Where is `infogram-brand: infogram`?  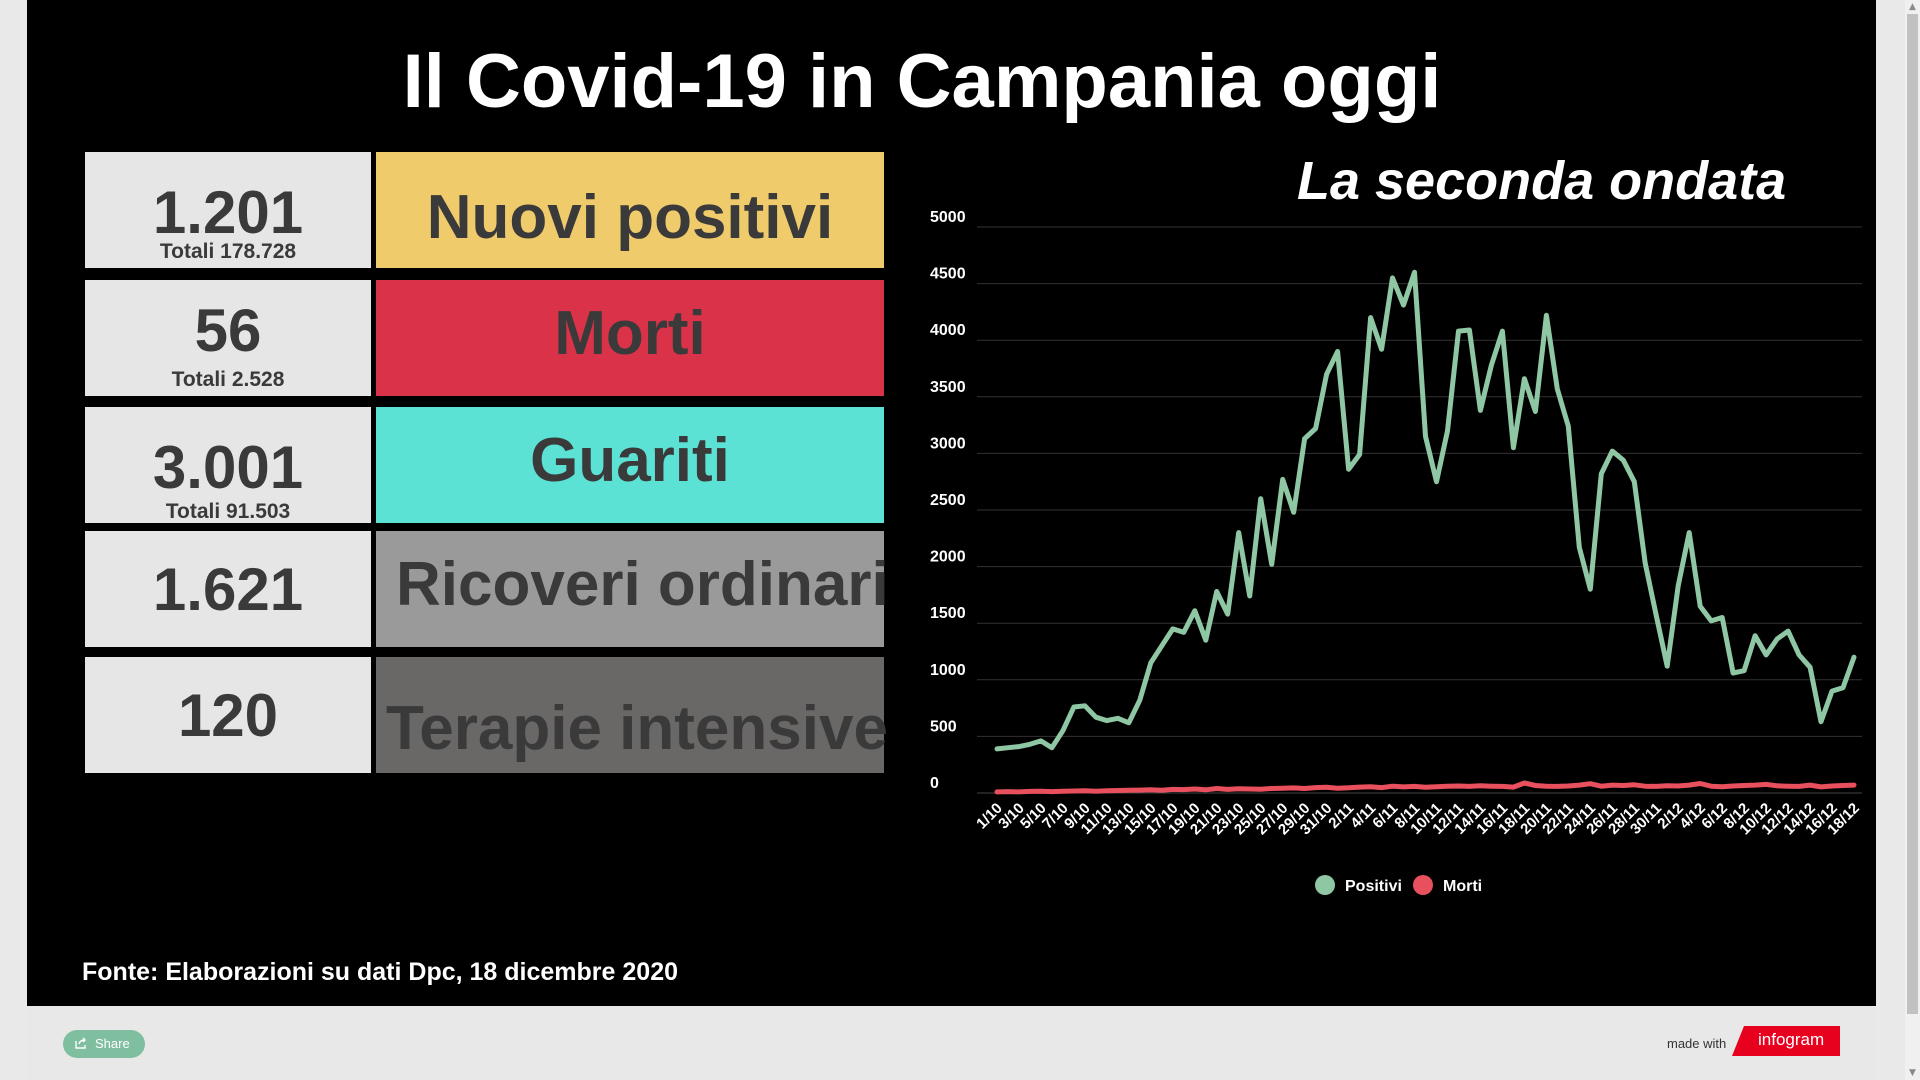 infogram-brand: infogram is located at coordinates (1791, 1039).